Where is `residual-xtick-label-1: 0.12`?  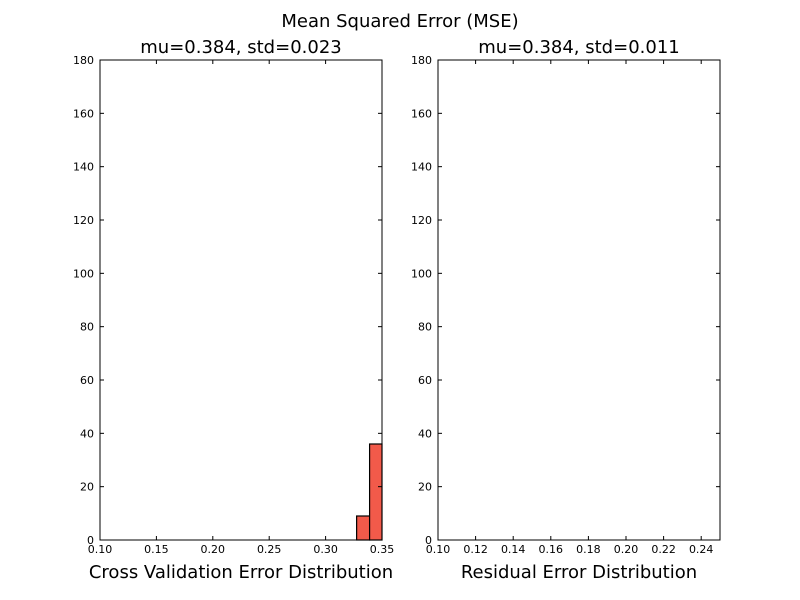 residual-xtick-label-1: 0.12 is located at coordinates (475, 549).